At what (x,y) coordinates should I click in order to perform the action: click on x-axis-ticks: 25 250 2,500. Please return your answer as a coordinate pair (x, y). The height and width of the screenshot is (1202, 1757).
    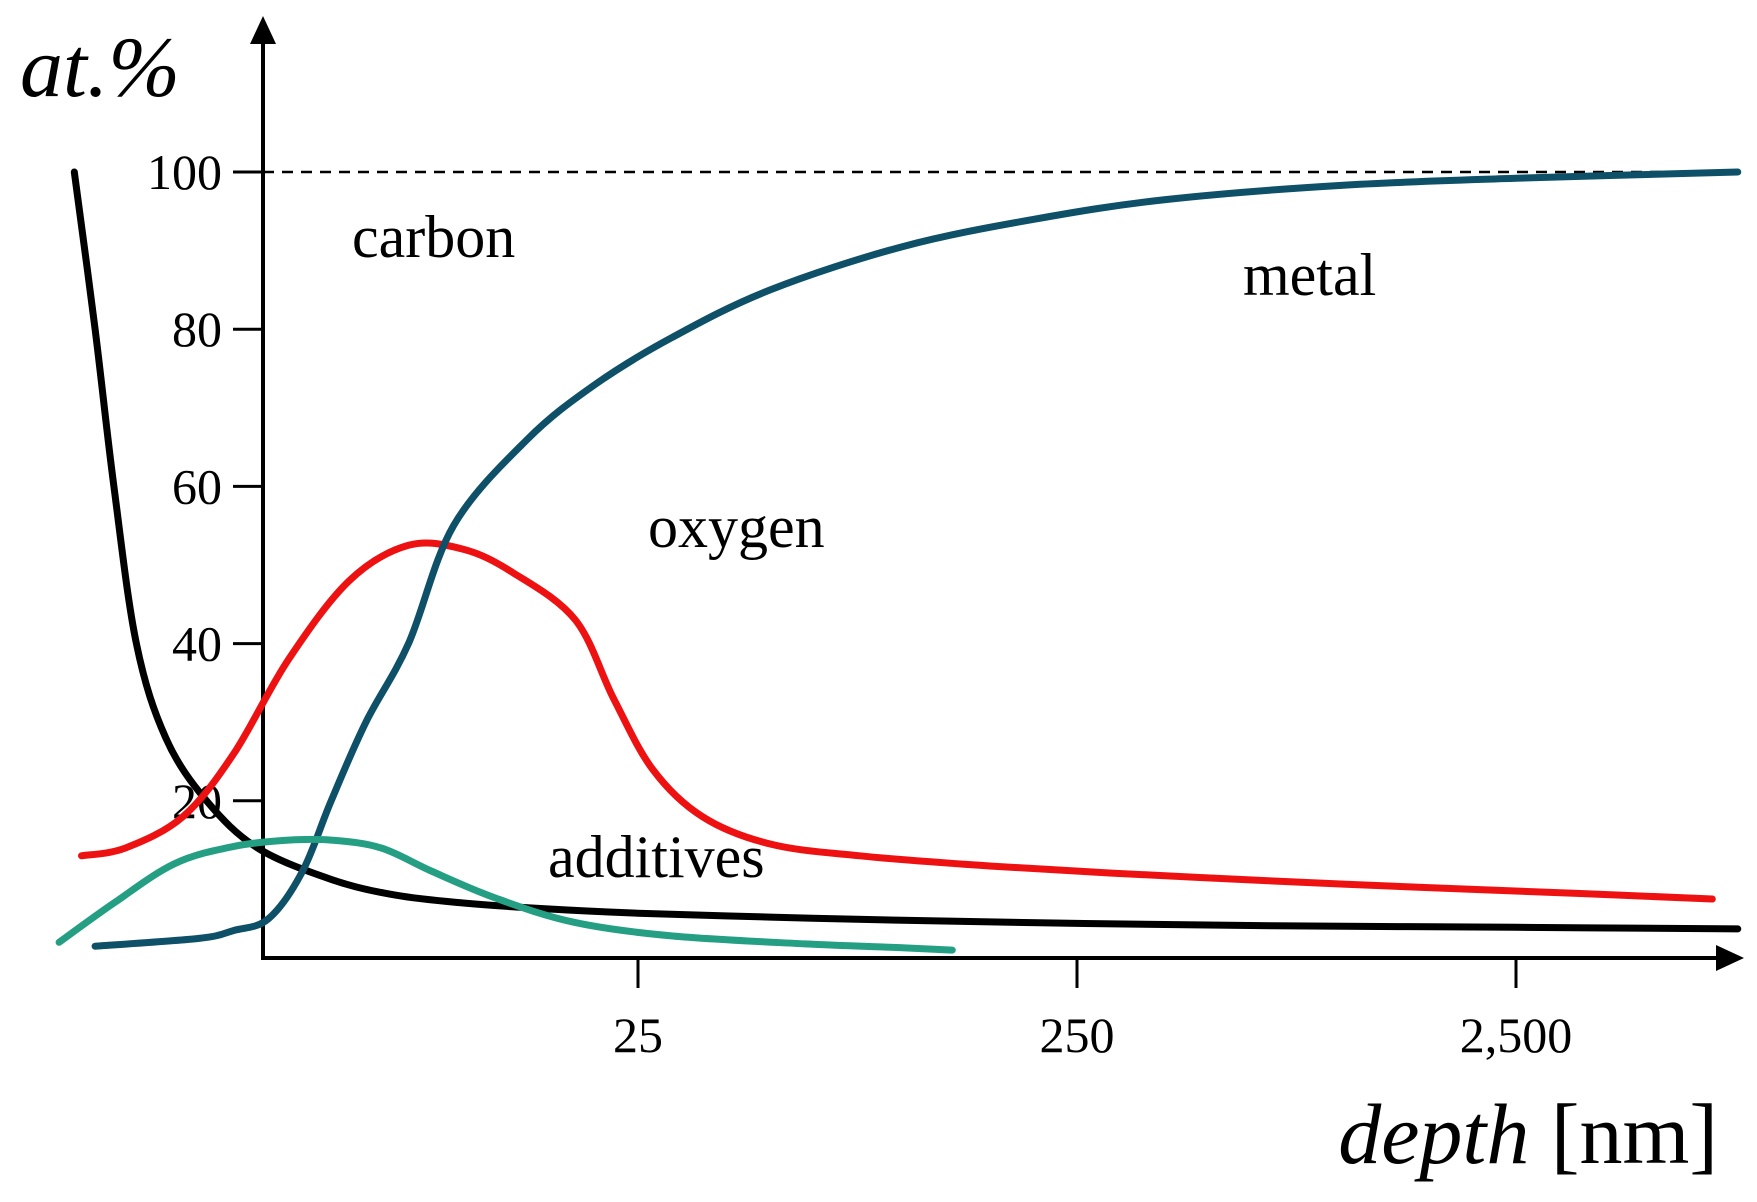
    Looking at the image, I should click on (1092, 1010).